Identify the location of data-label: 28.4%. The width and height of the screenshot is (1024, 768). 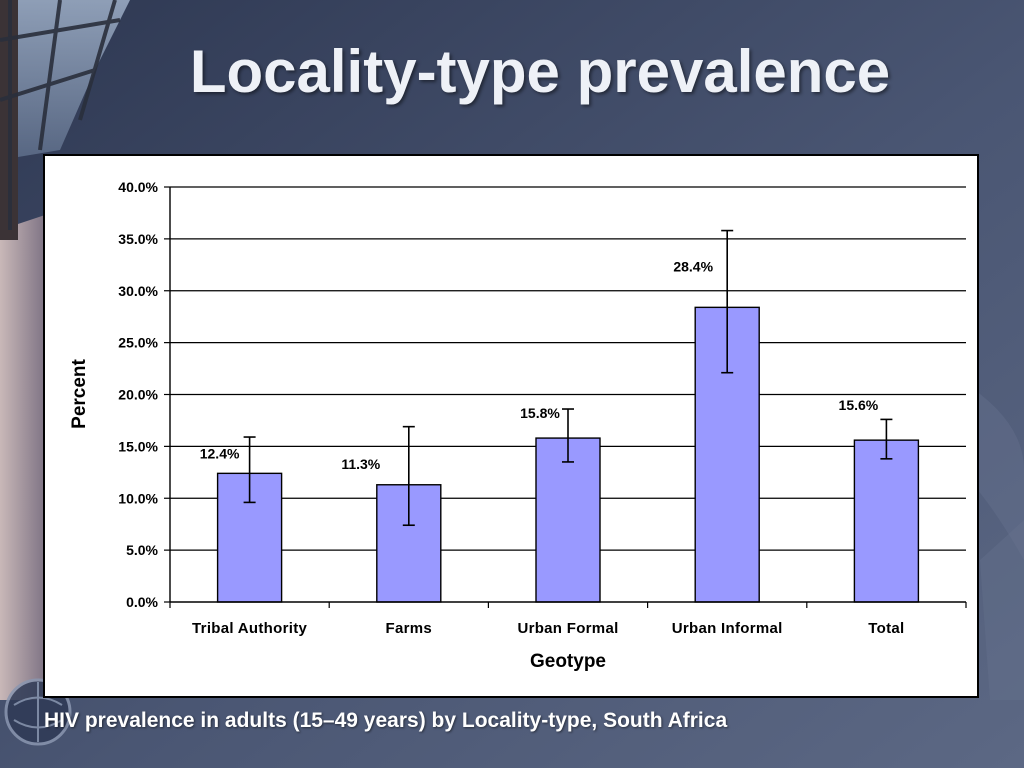
(693, 266).